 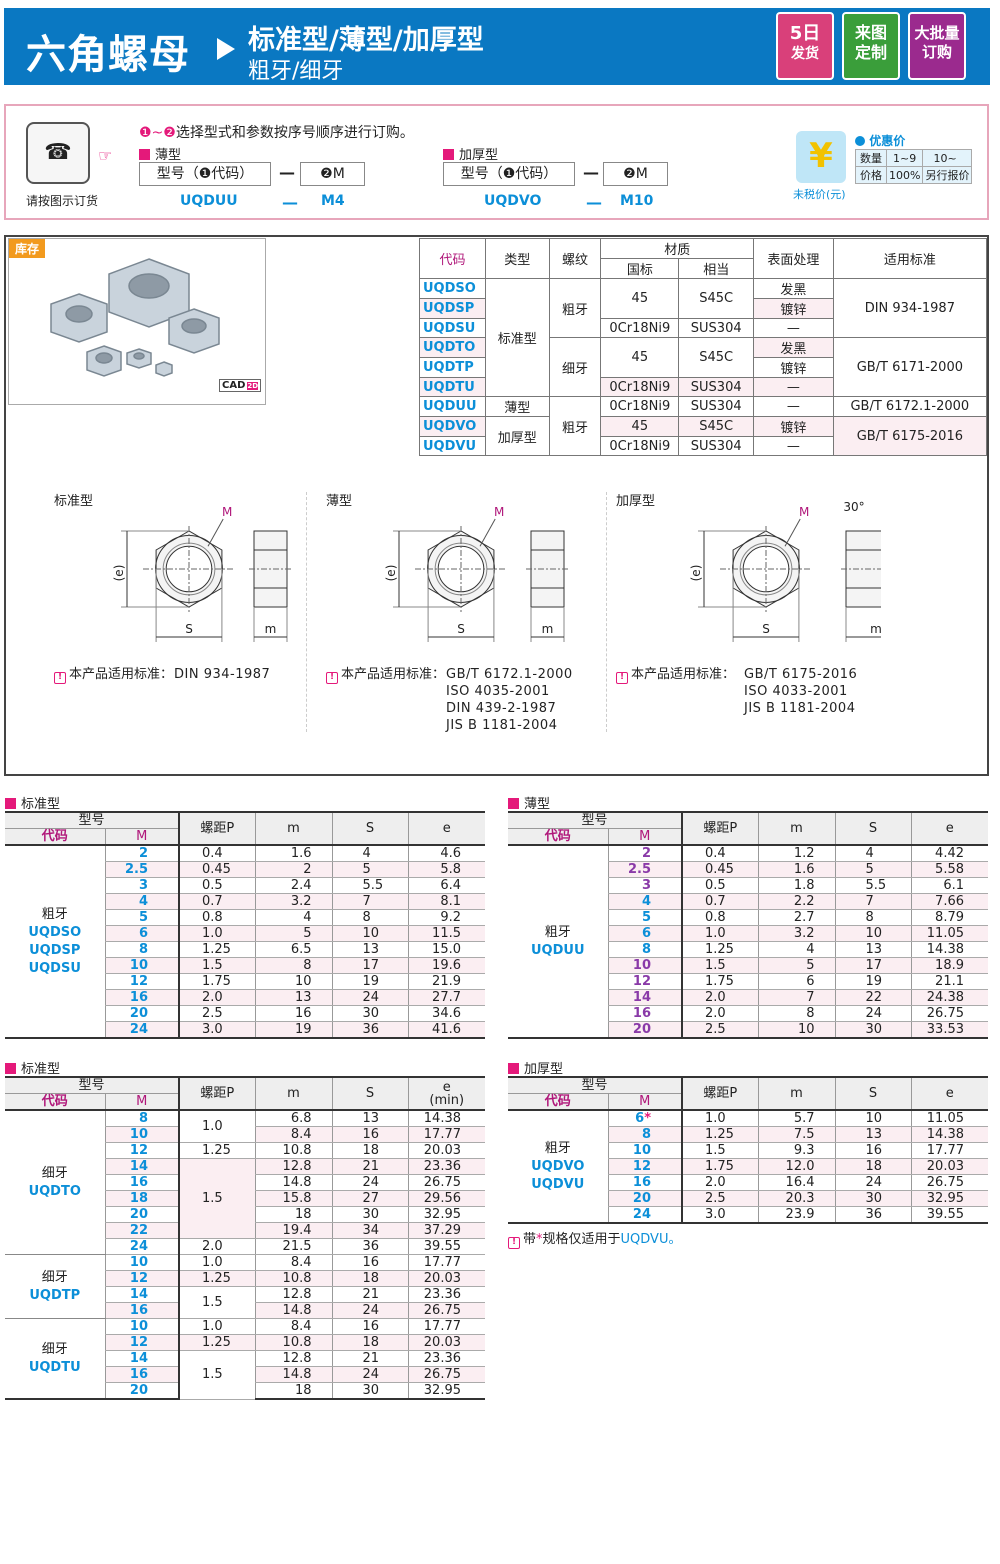 I want to click on note-end: 。, so click(x=675, y=1239).